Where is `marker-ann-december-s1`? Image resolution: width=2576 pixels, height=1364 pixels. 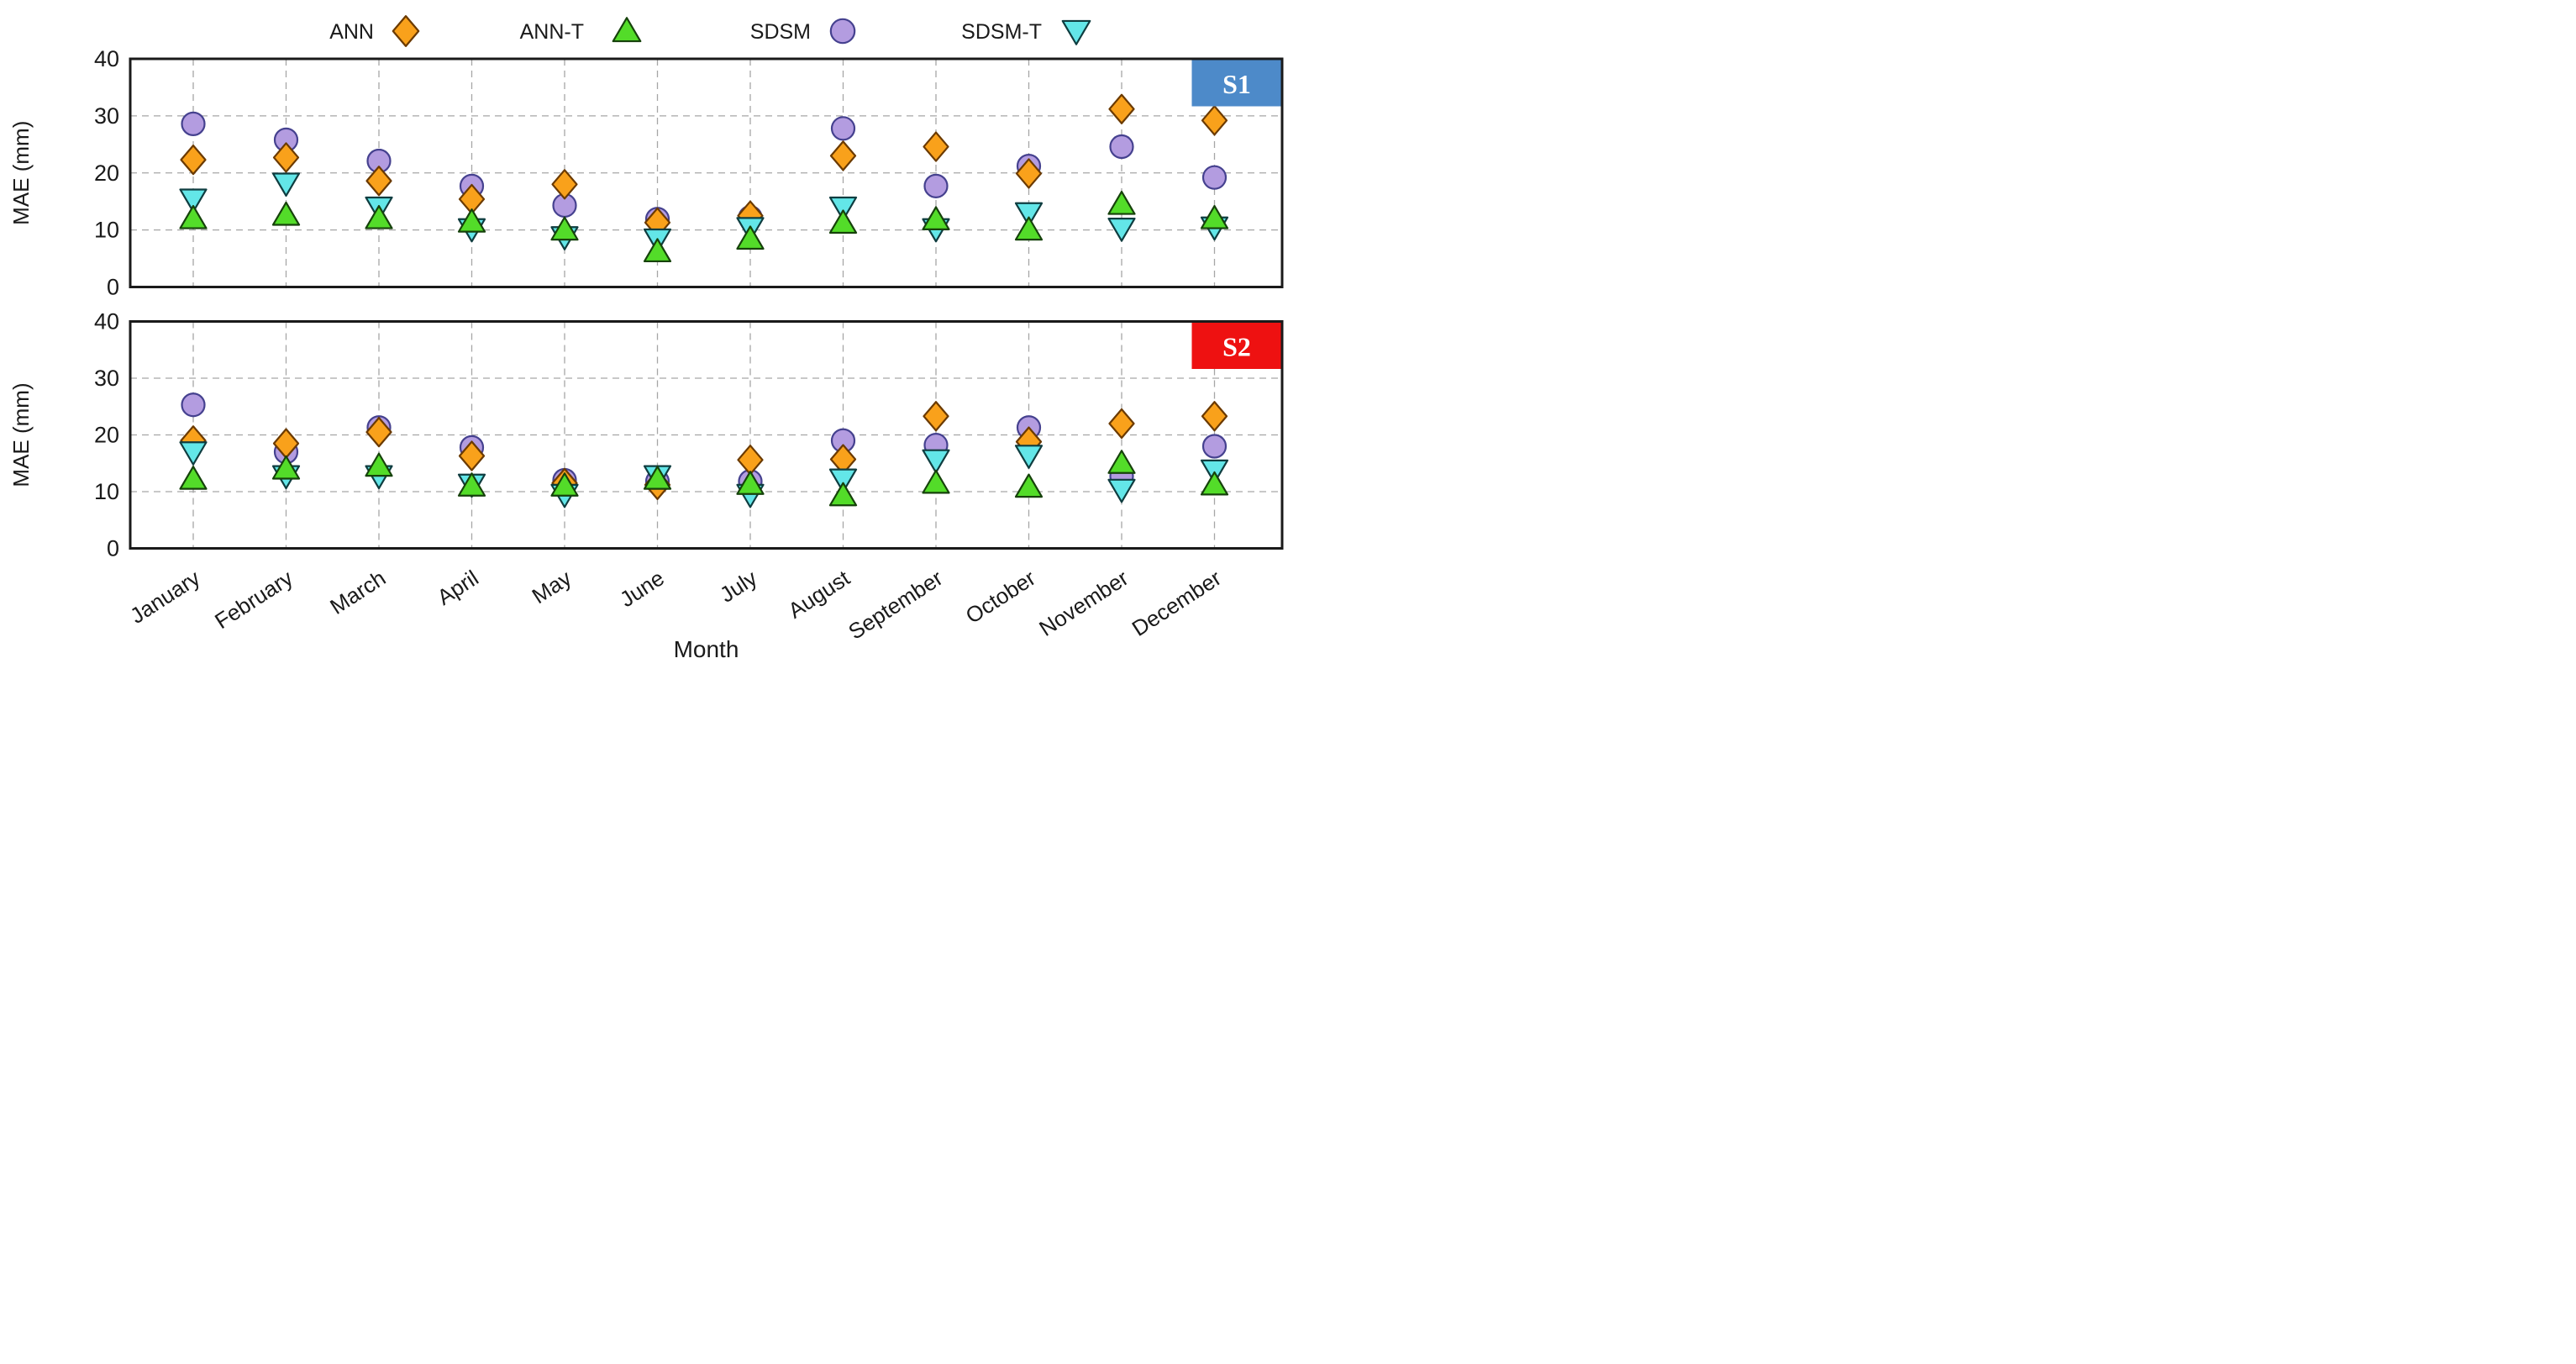 marker-ann-december-s1 is located at coordinates (1214, 120).